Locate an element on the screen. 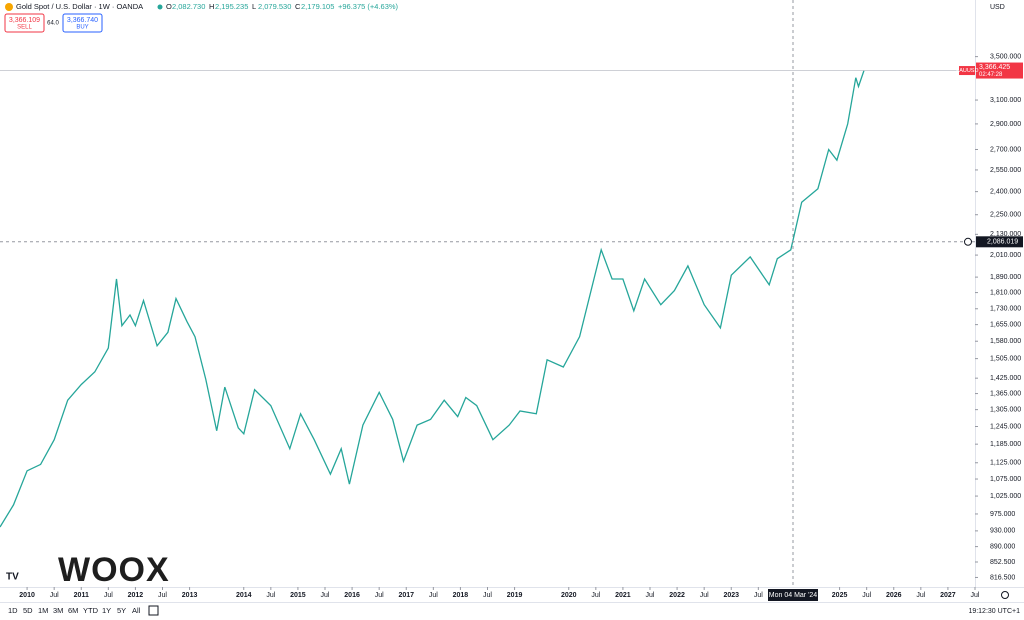  y-tick-label: 1,025.000 is located at coordinates (1005, 496).